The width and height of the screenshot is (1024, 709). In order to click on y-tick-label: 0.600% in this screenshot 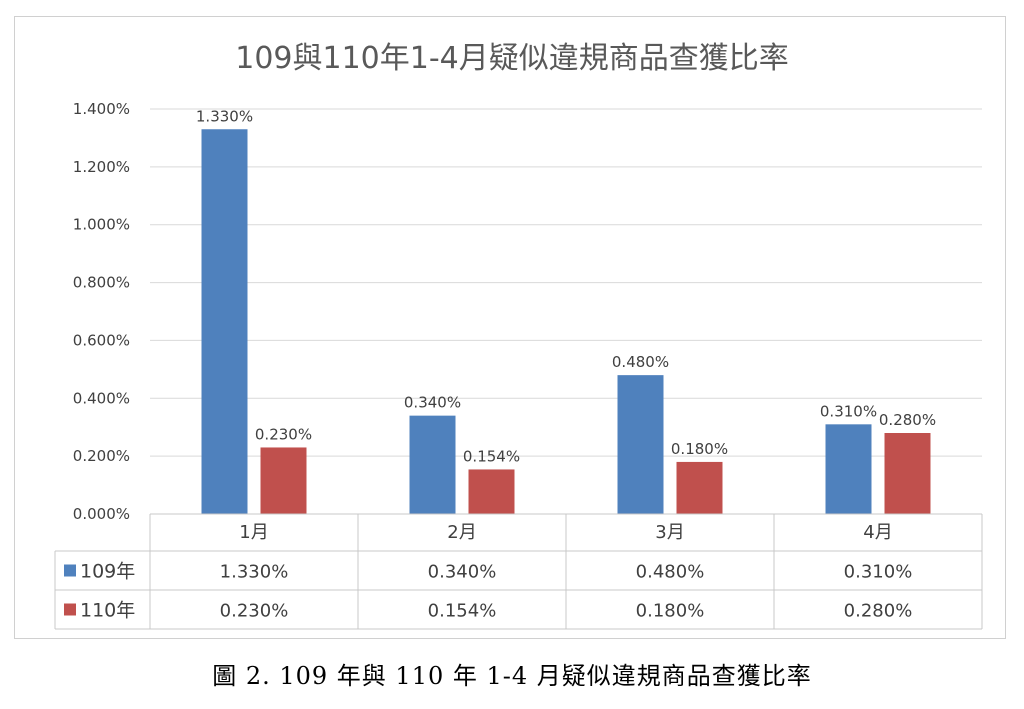, I will do `click(101, 340)`.